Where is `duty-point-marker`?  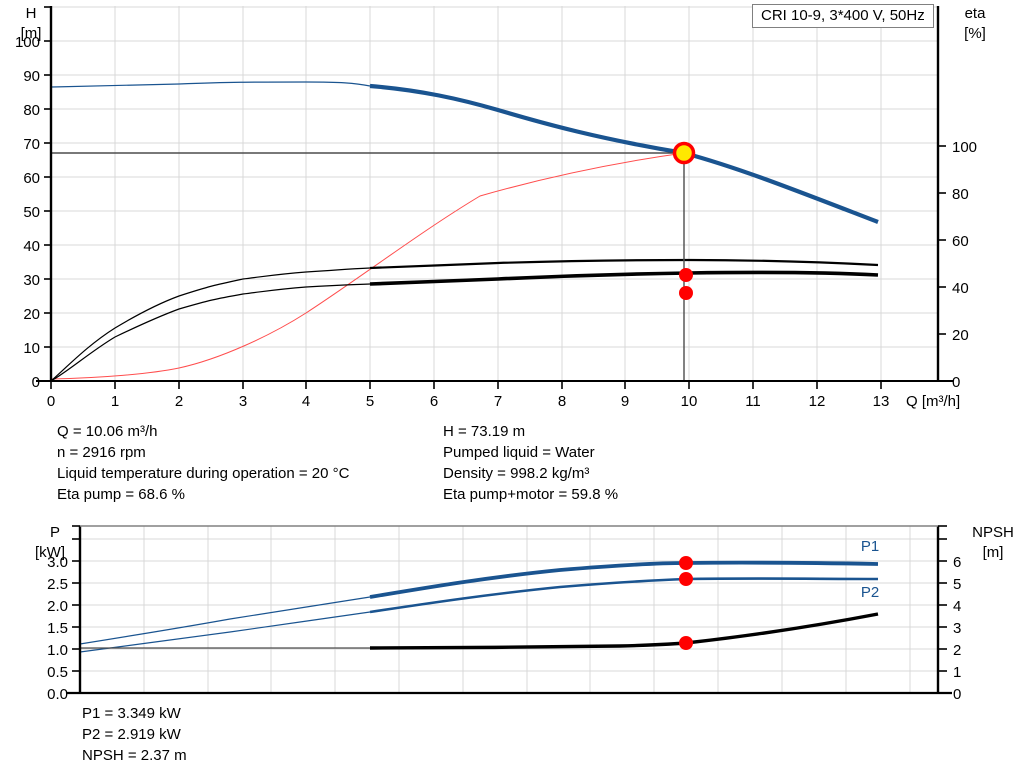 duty-point-marker is located at coordinates (684, 153).